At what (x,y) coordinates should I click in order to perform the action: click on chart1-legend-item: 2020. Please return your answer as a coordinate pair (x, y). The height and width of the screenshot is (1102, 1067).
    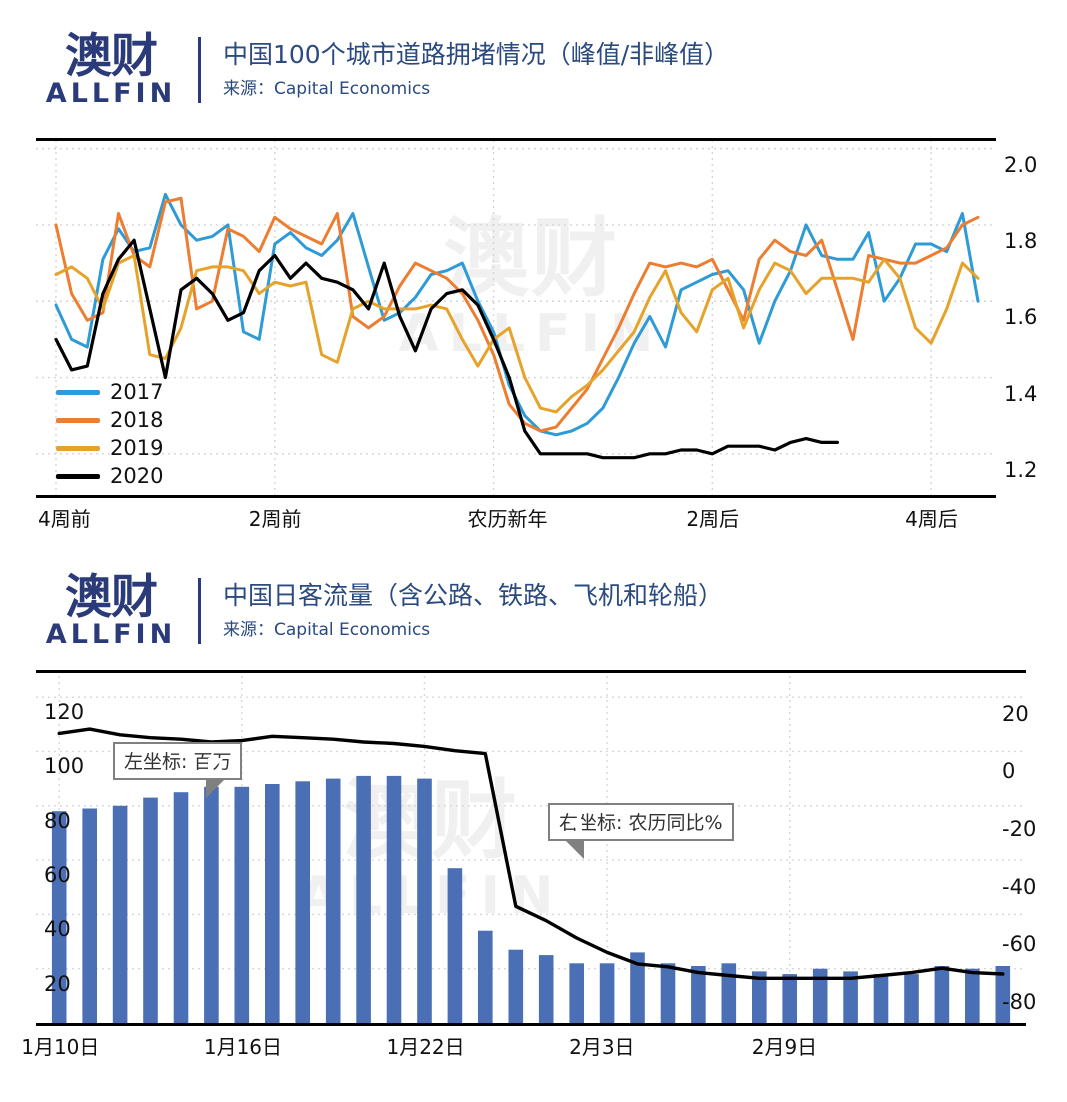
    Looking at the image, I should click on (109, 476).